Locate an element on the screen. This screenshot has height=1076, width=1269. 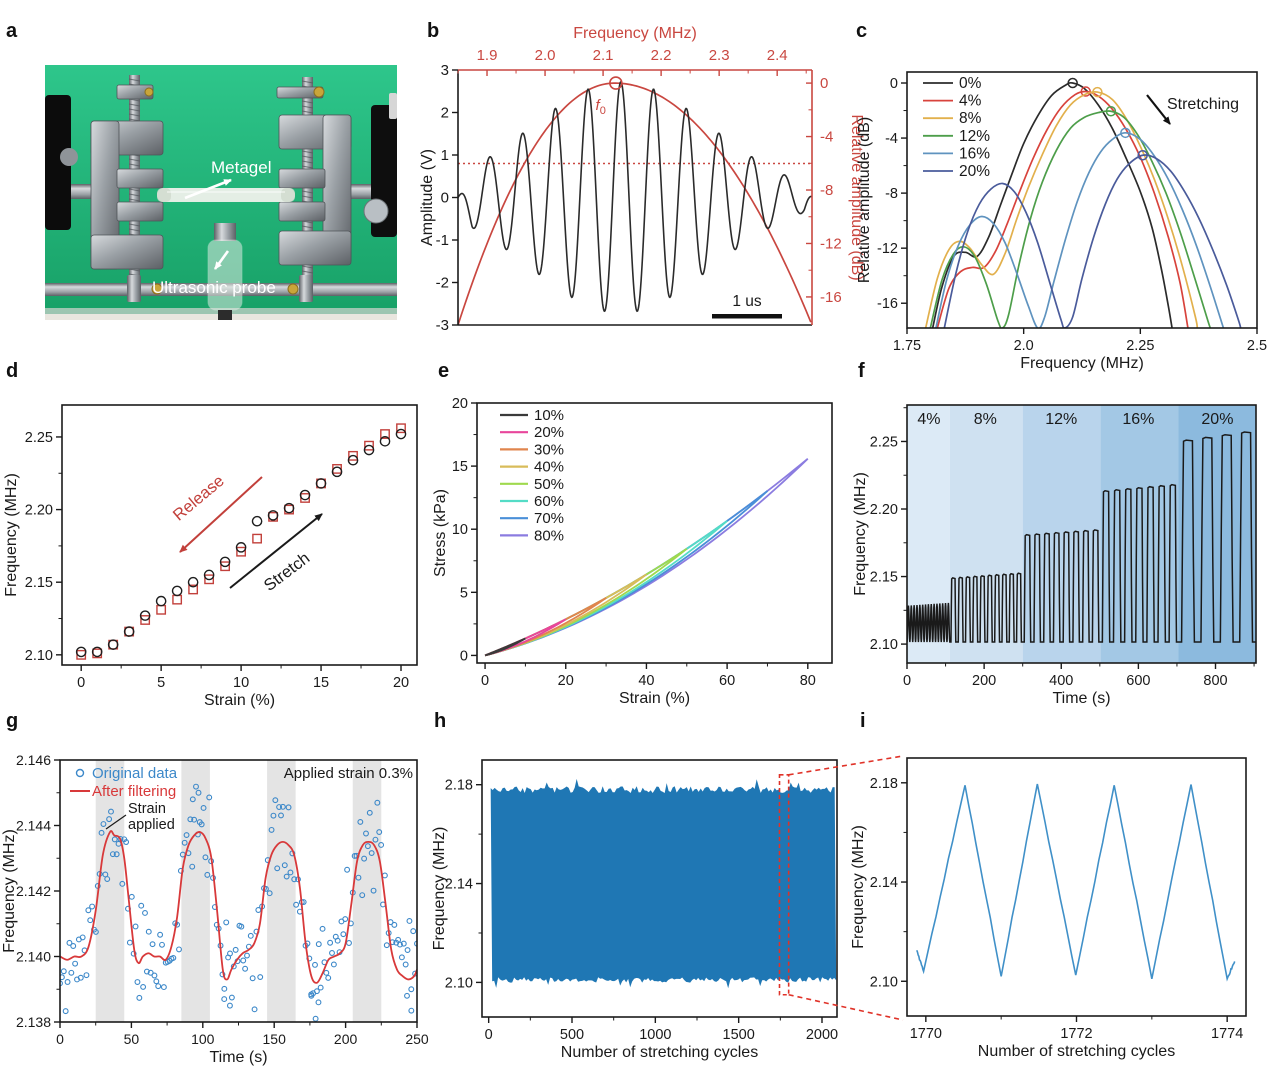
svg-text: 2.4 is located at coordinates (777, 55).